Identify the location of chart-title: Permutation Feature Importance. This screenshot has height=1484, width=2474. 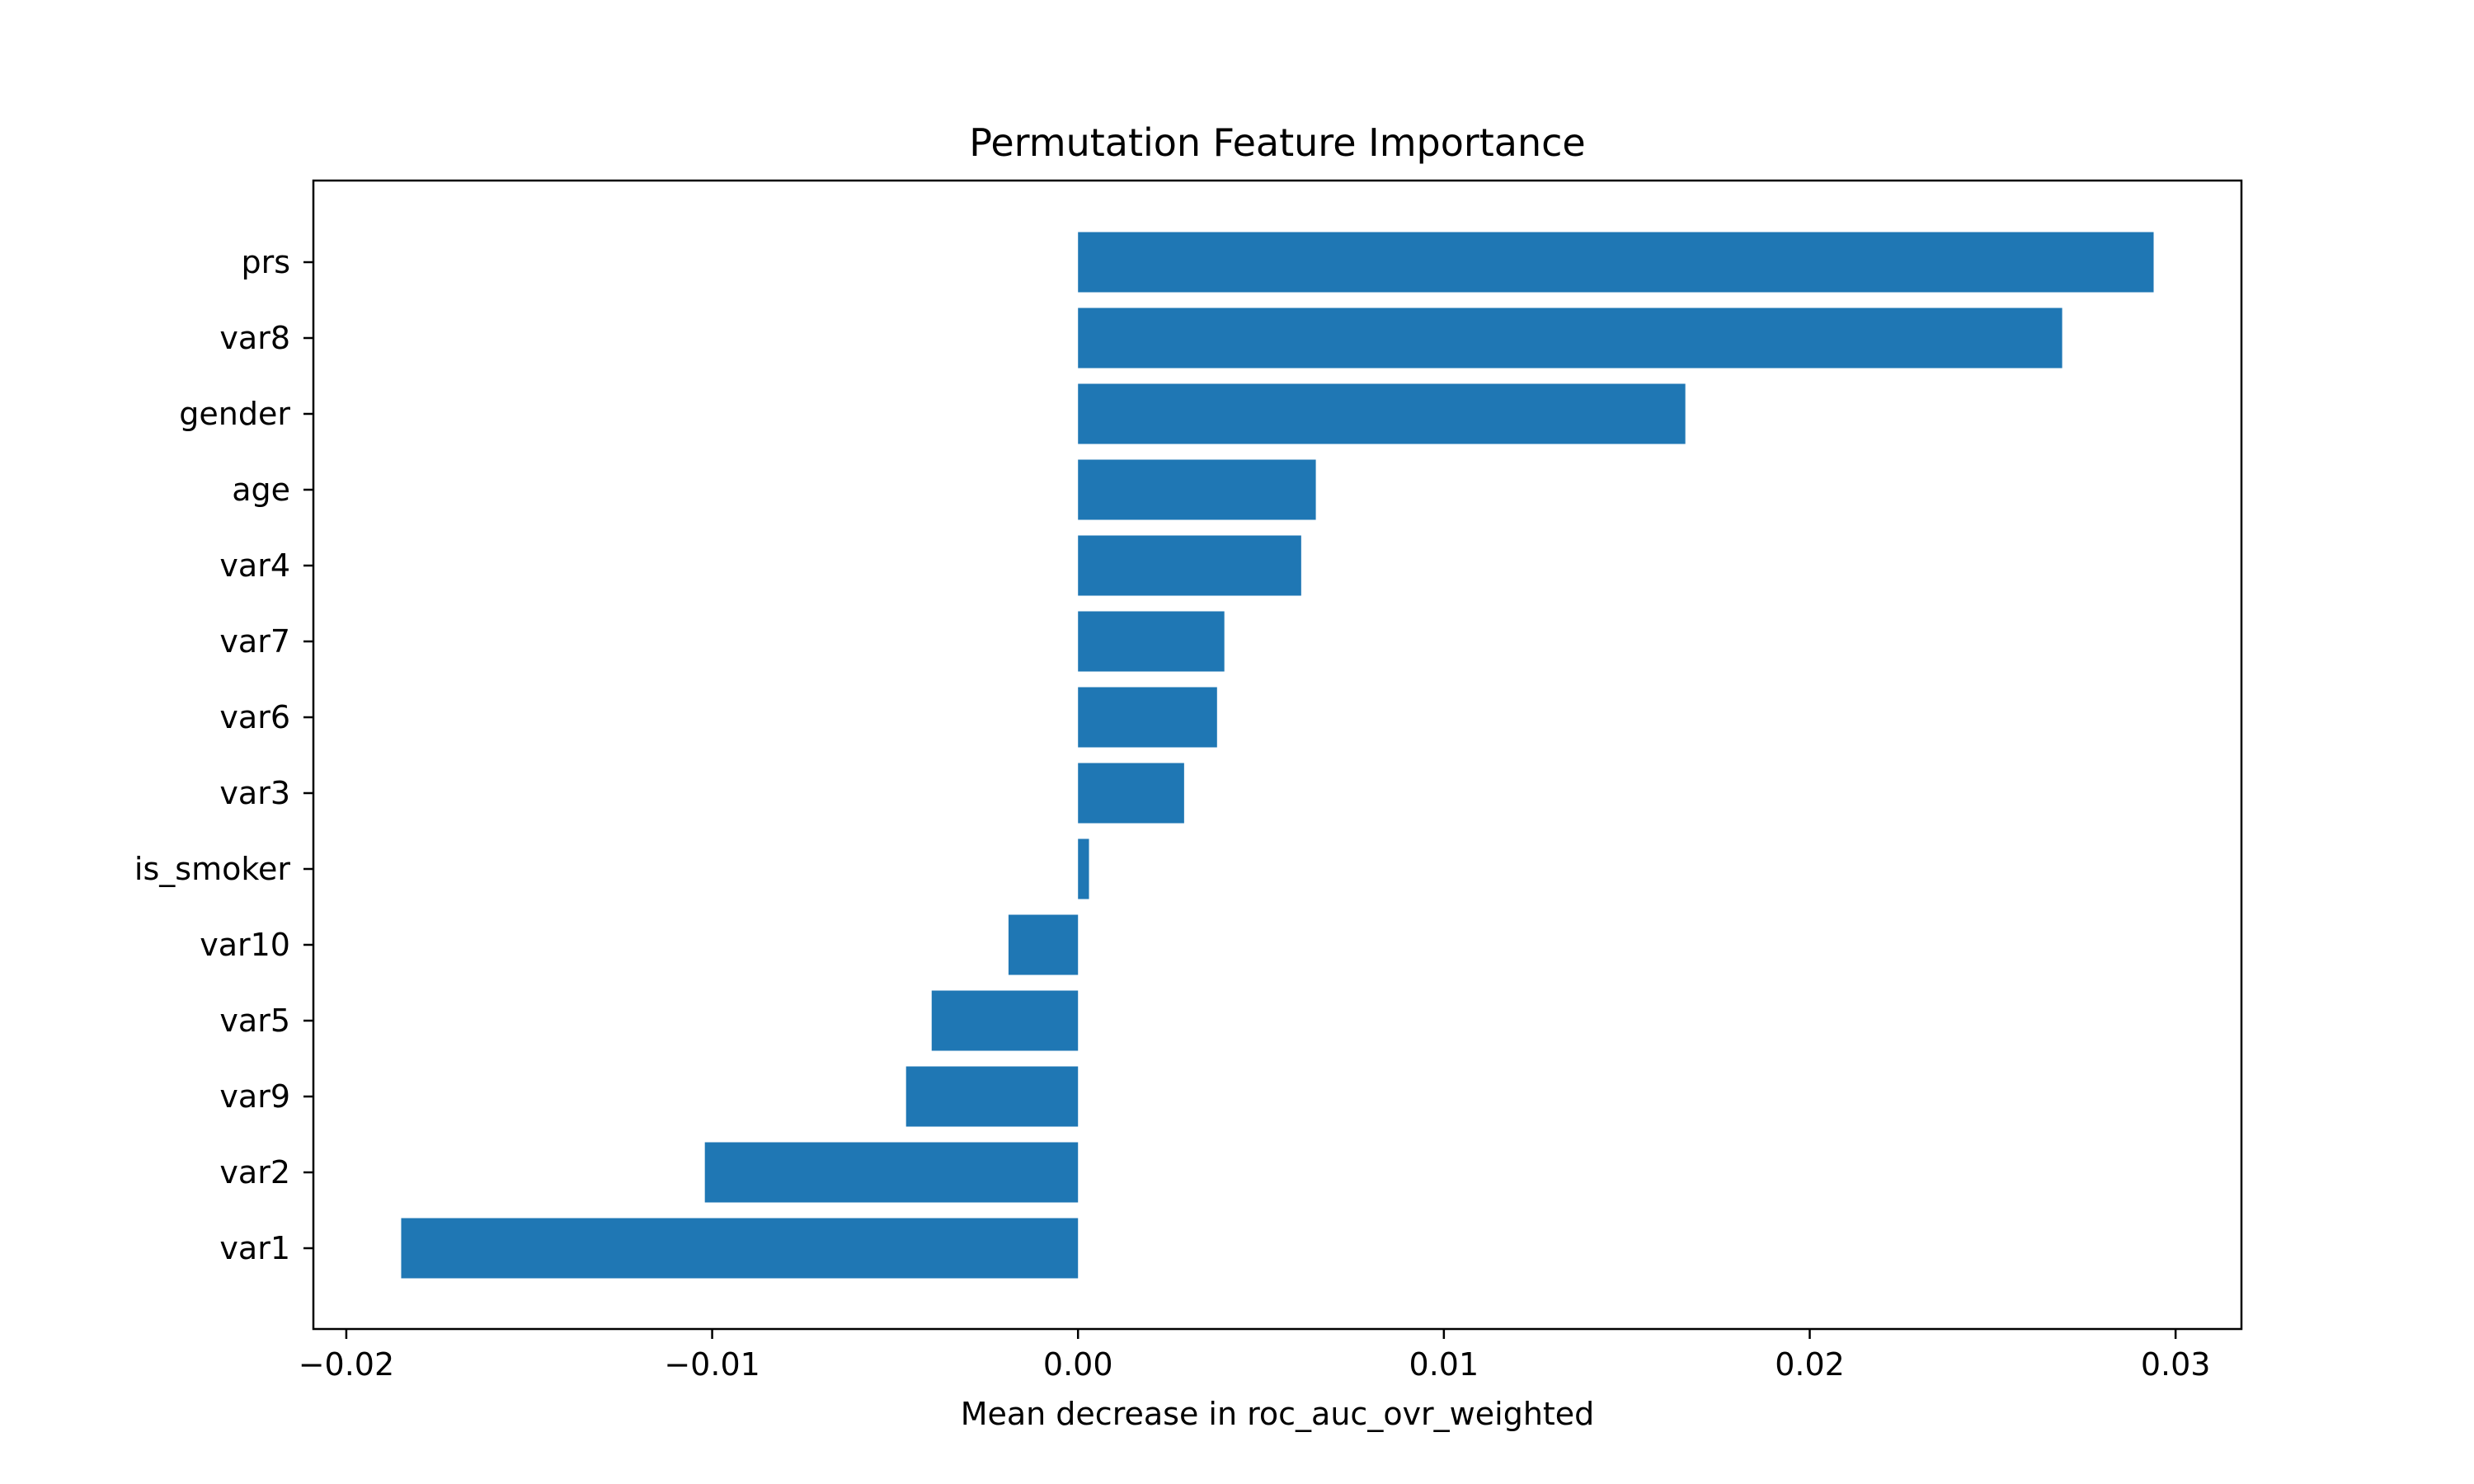
(1277, 142).